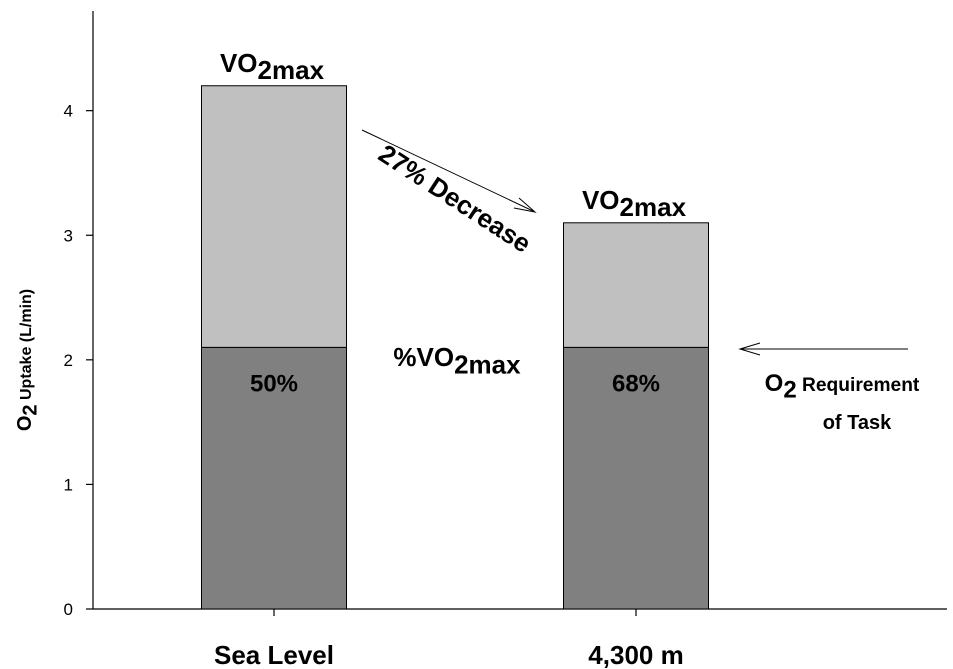 Image resolution: width=953 pixels, height=669 pixels. Describe the element at coordinates (858, 385) in the screenshot. I see `annotation-text: Requirement` at that location.